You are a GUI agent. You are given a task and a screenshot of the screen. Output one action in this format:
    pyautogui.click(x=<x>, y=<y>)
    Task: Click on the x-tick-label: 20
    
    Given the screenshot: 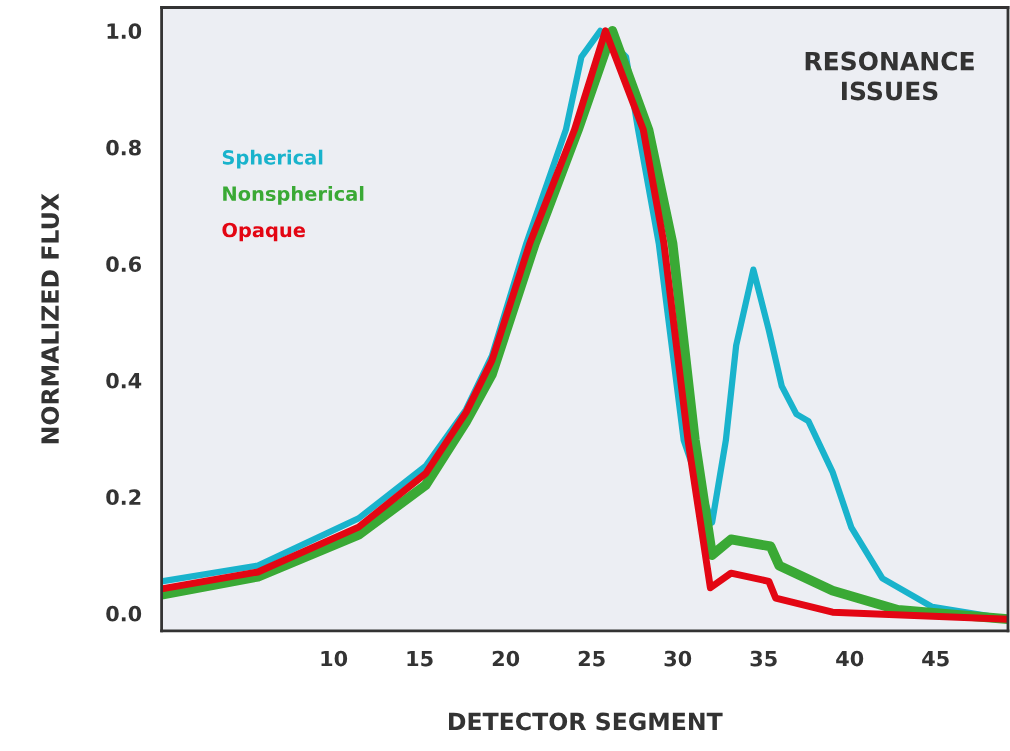 What is the action you would take?
    pyautogui.click(x=506, y=658)
    